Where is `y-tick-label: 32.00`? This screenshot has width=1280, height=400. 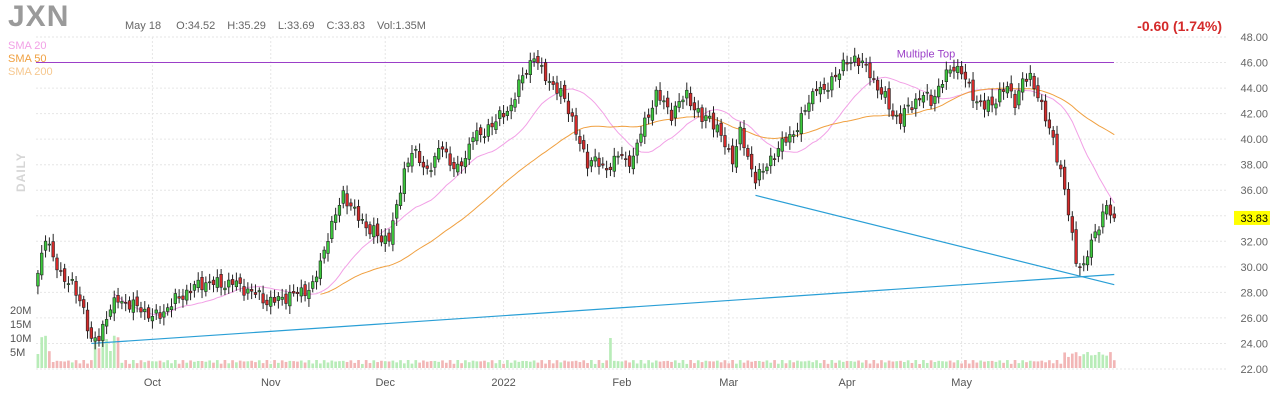
y-tick-label: 32.00 is located at coordinates (1254, 242).